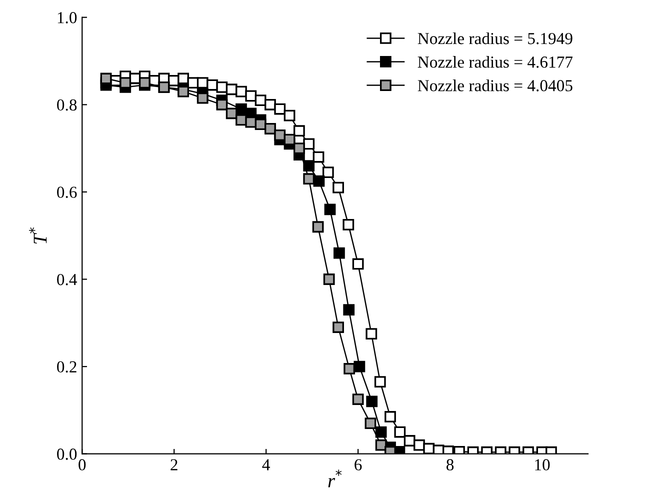  Describe the element at coordinates (266, 464) in the screenshot. I see `x-tick-label: 4` at that location.